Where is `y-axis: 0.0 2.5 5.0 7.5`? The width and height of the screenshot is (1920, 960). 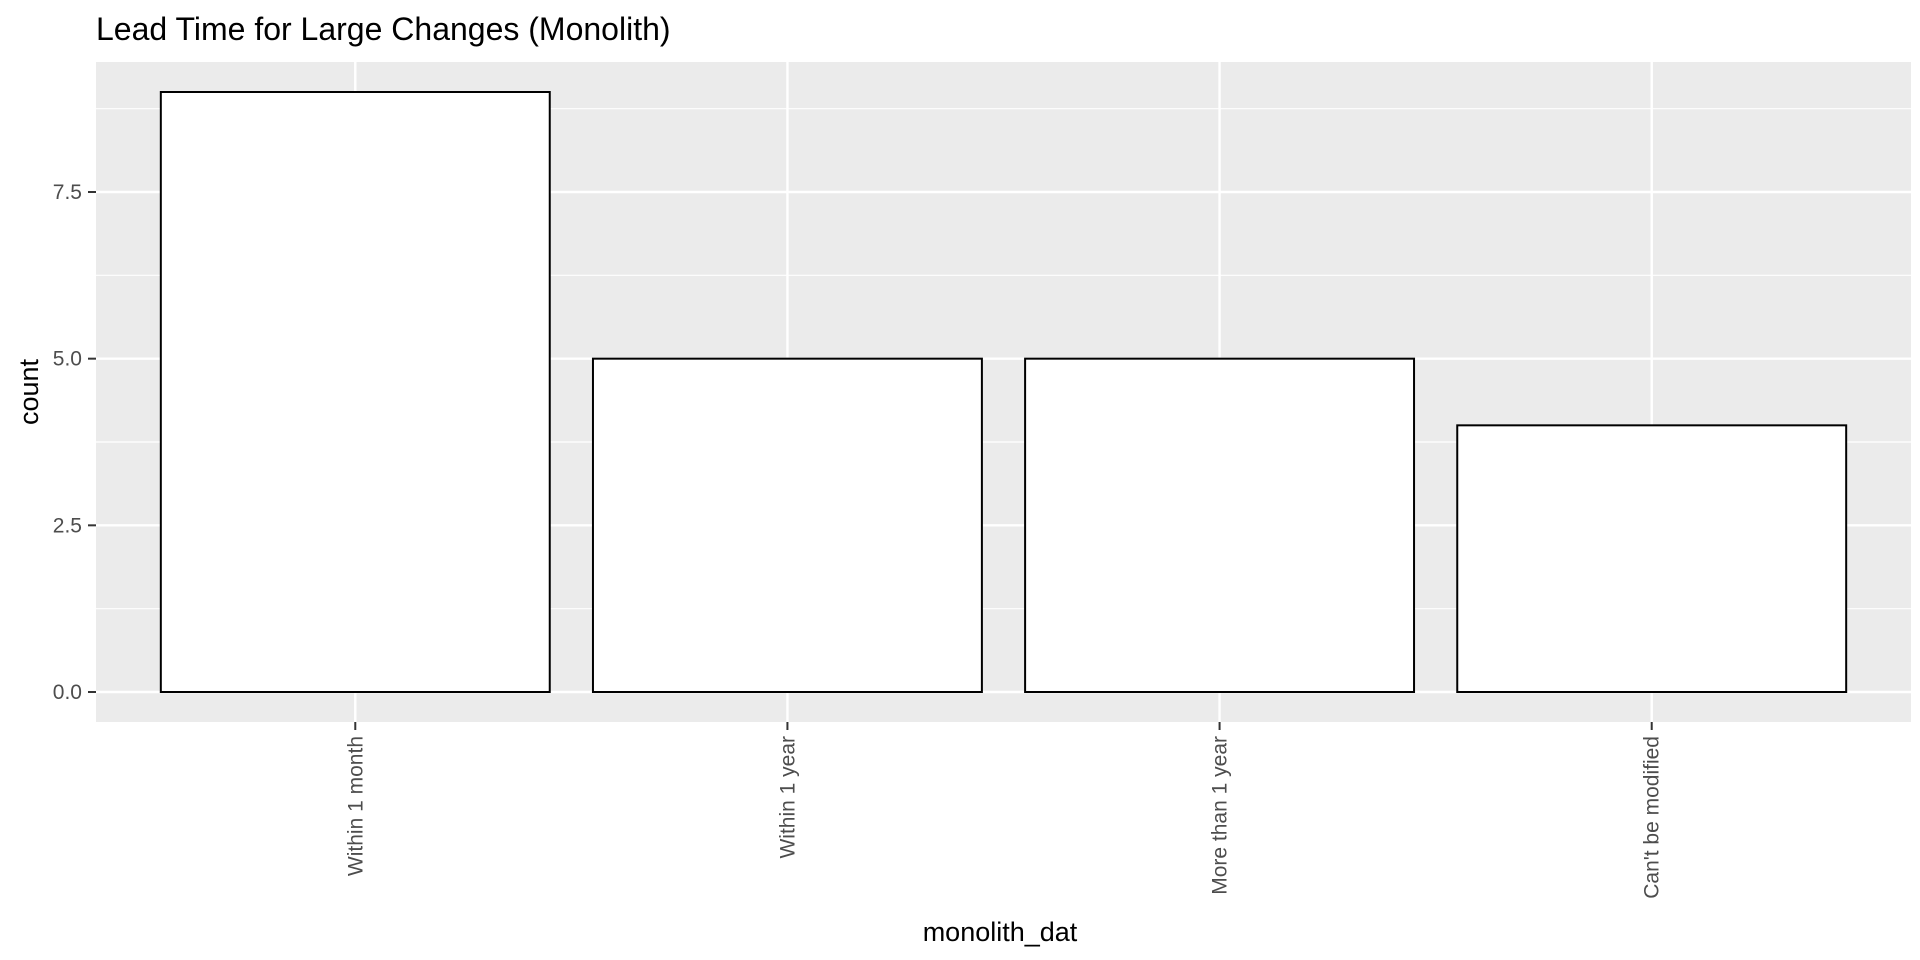 y-axis: 0.0 2.5 5.0 7.5 is located at coordinates (74, 442).